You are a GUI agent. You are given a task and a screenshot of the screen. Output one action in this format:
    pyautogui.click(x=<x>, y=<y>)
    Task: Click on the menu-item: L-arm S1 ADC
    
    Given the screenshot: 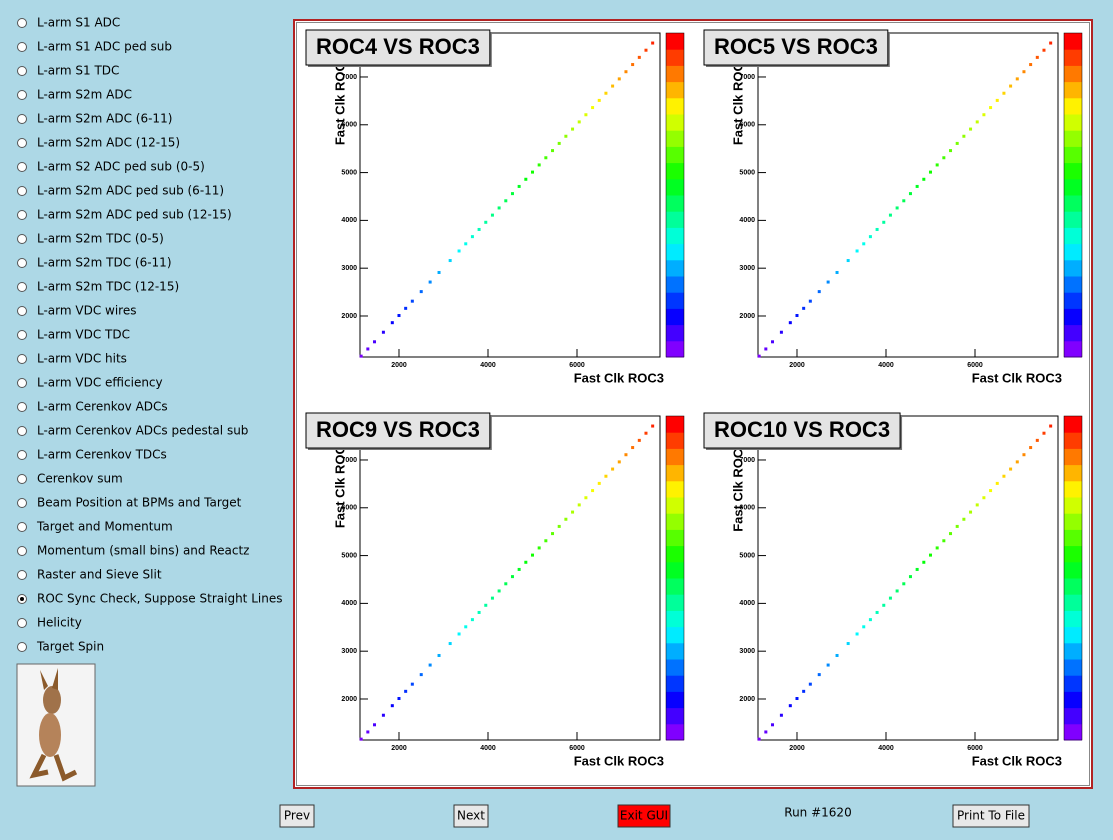 What is the action you would take?
    pyautogui.click(x=78, y=23)
    